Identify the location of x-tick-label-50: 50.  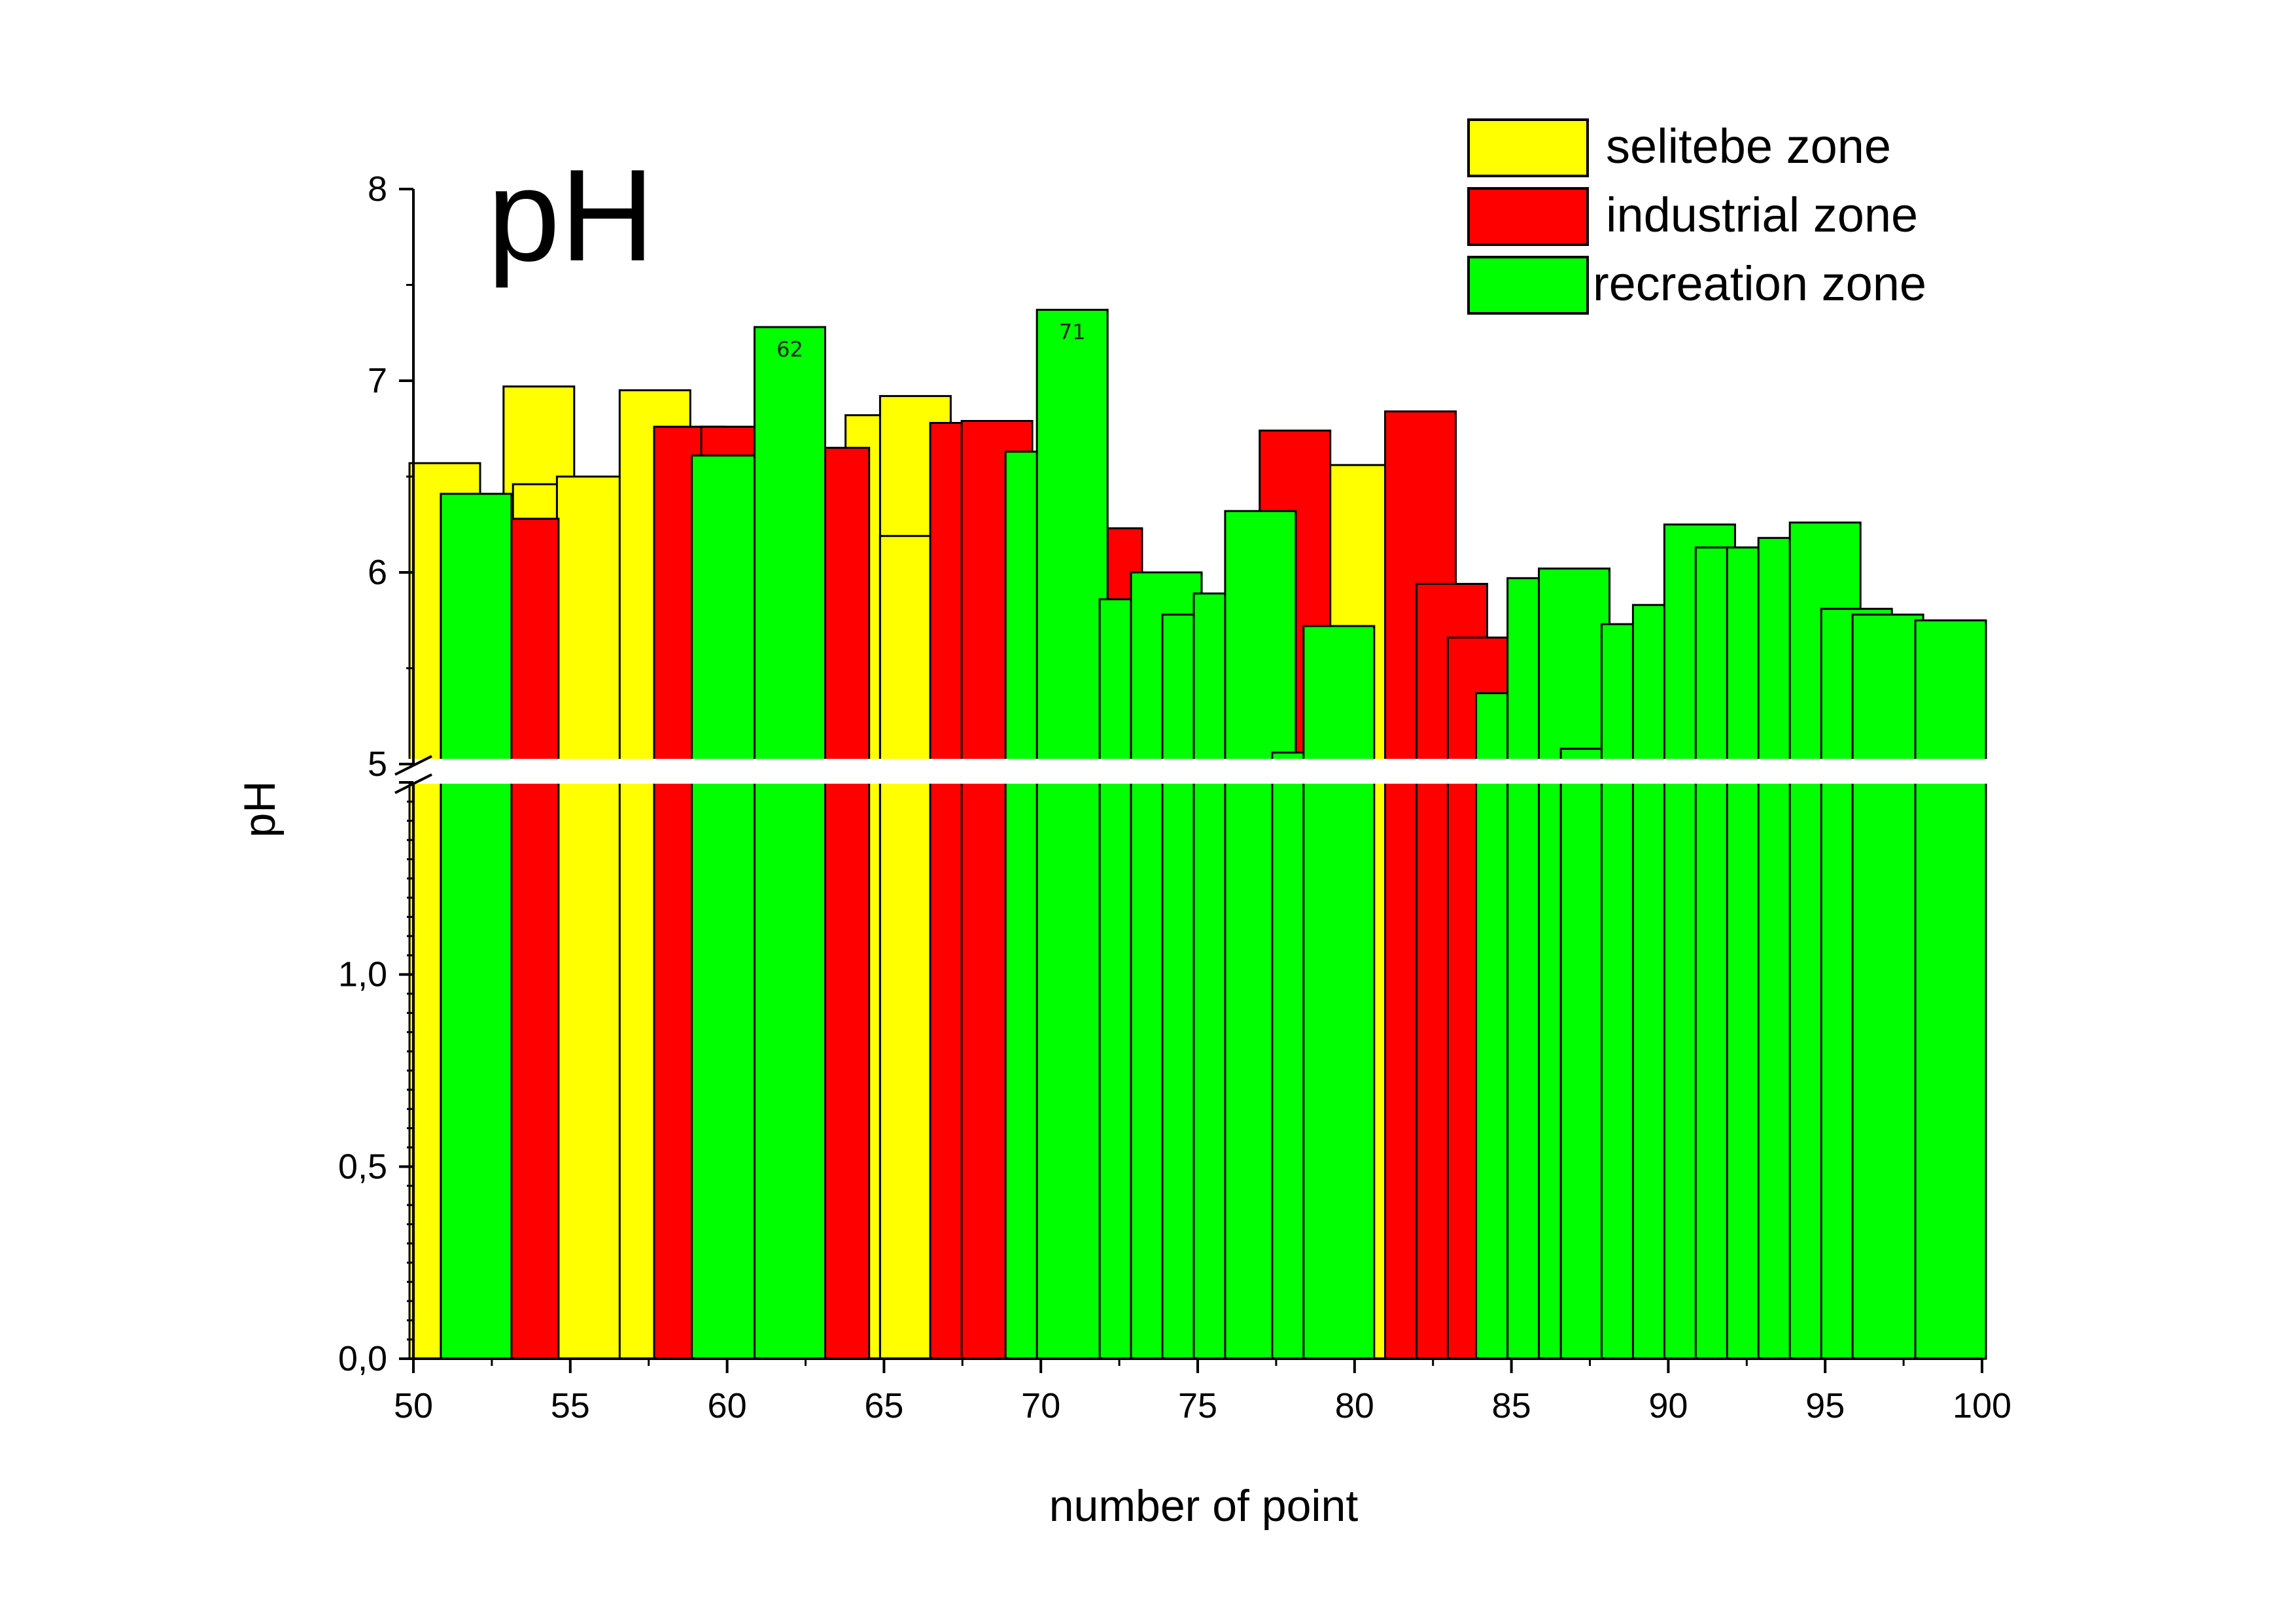
(413, 1406).